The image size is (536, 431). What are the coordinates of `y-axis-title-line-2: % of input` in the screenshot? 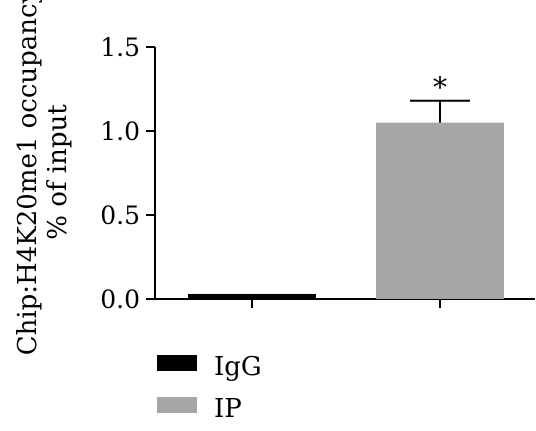 It's located at (58, 172).